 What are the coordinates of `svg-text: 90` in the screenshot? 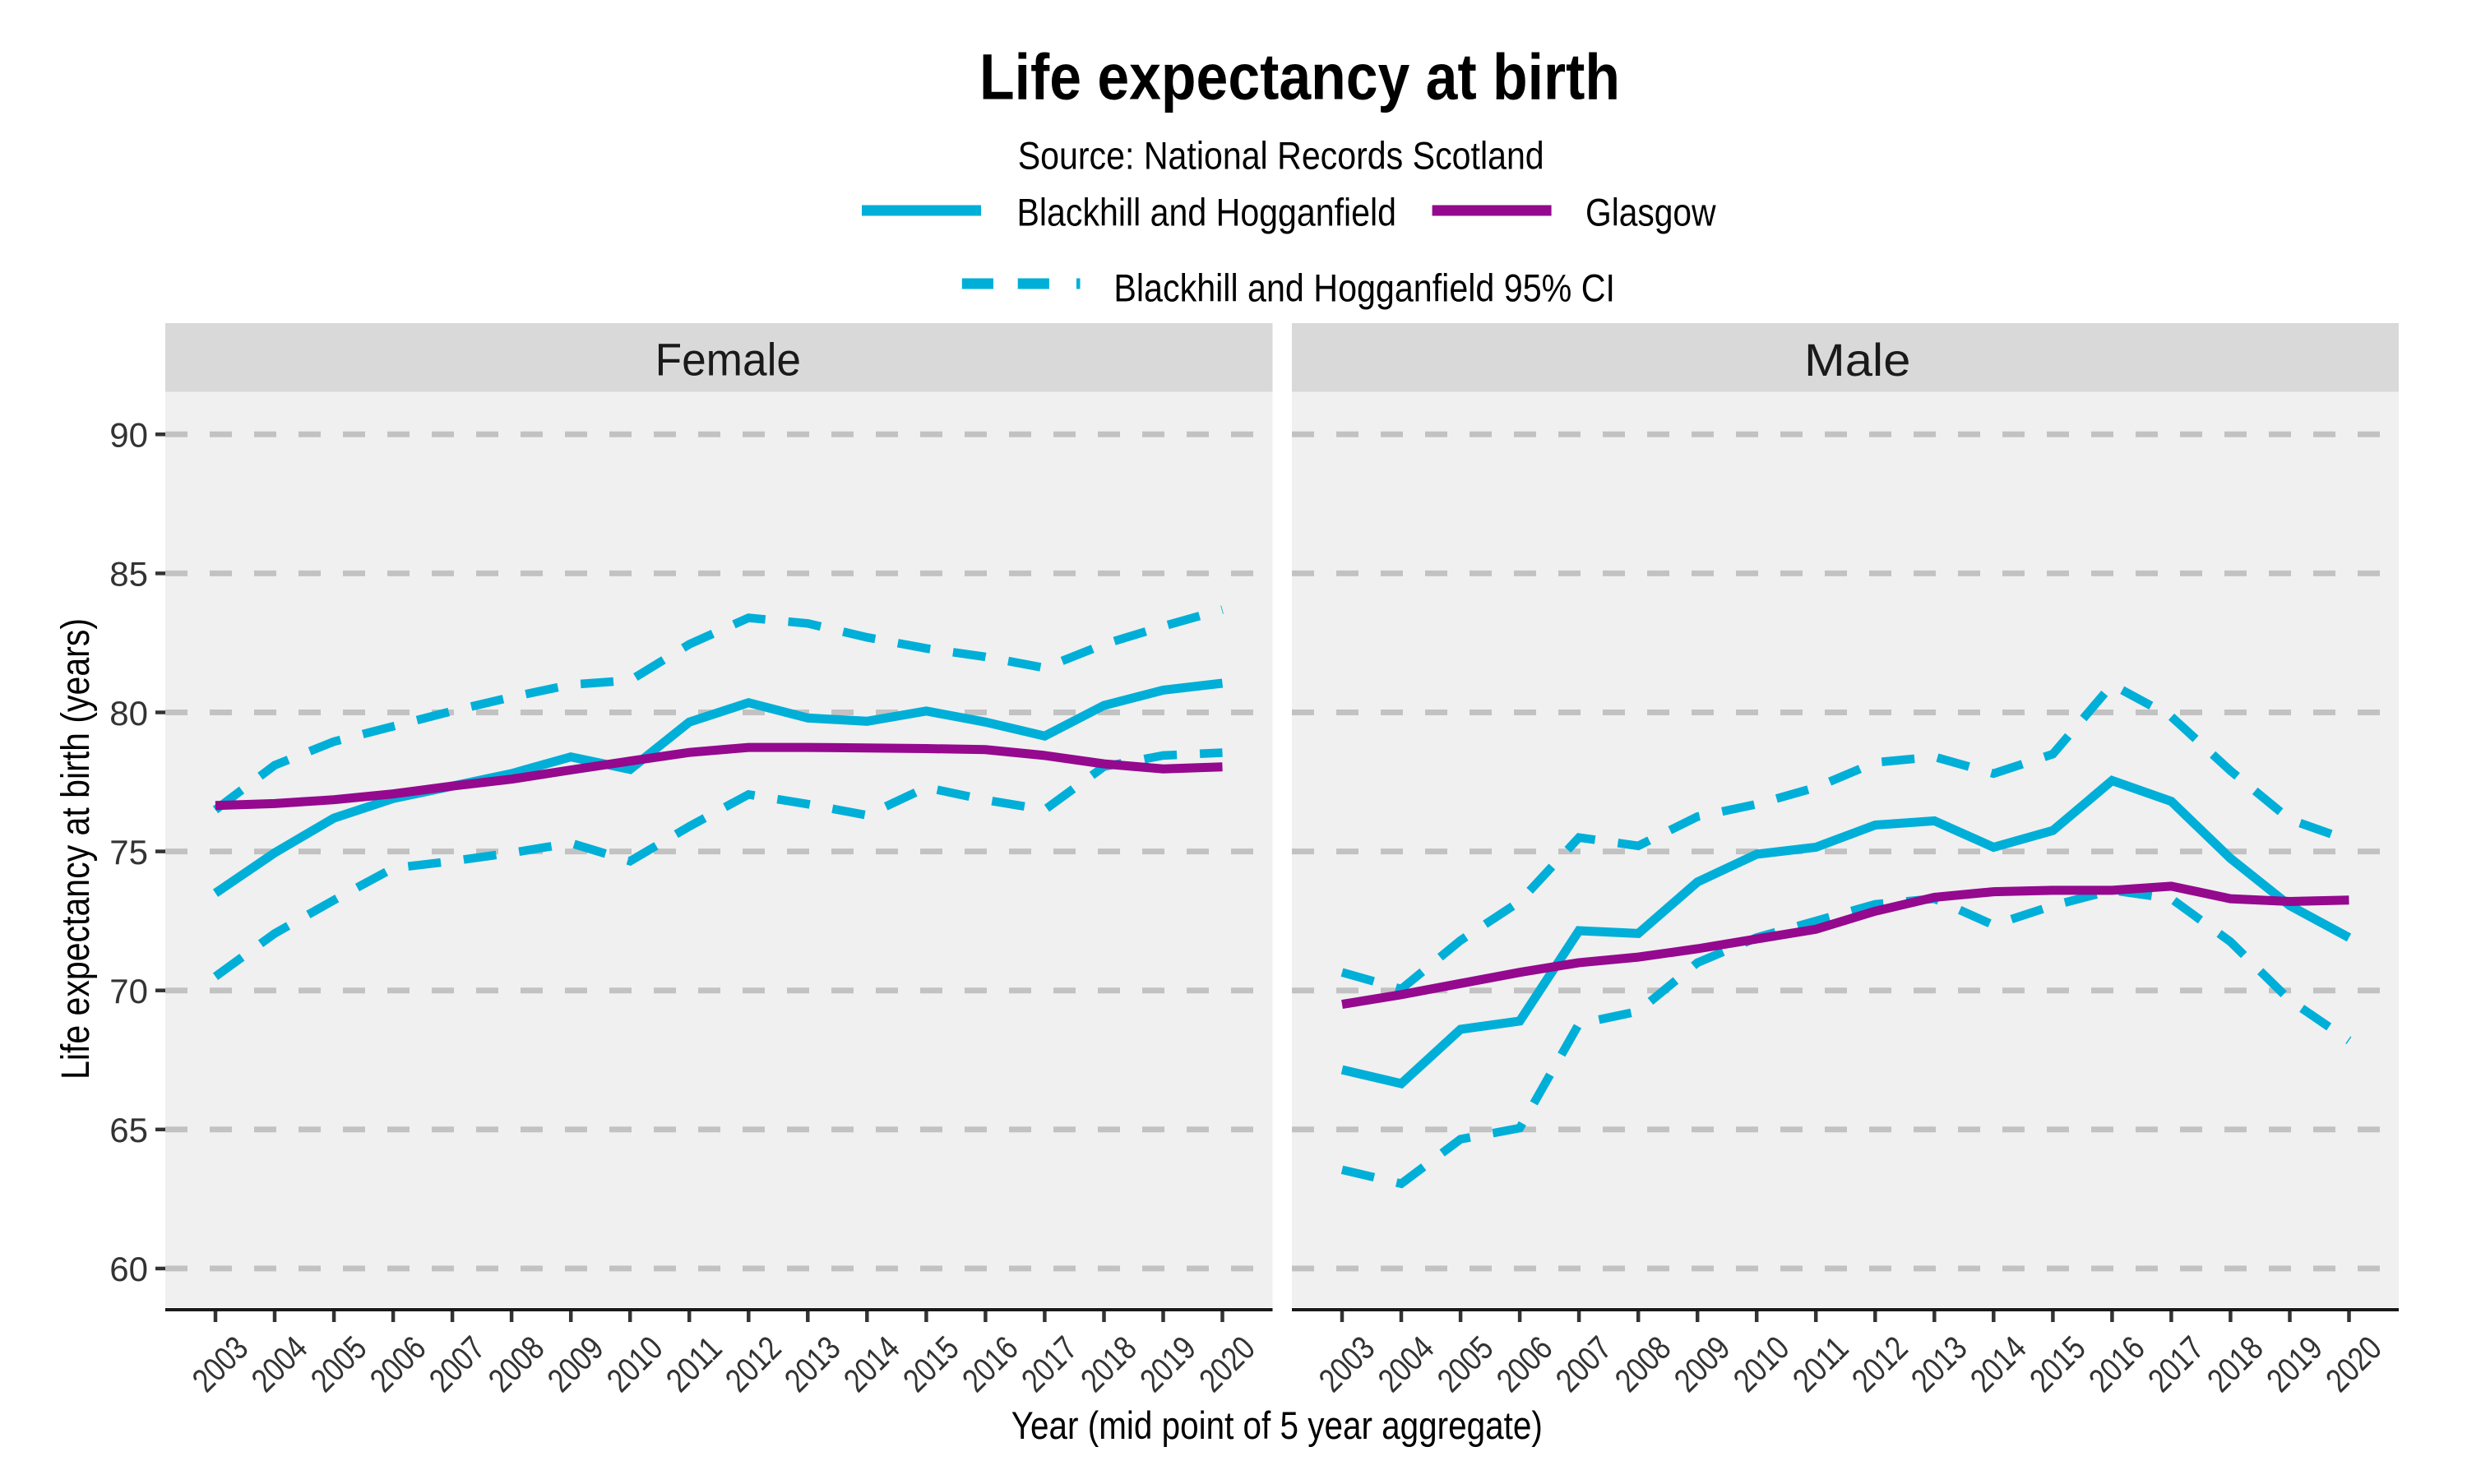 It's located at (128, 436).